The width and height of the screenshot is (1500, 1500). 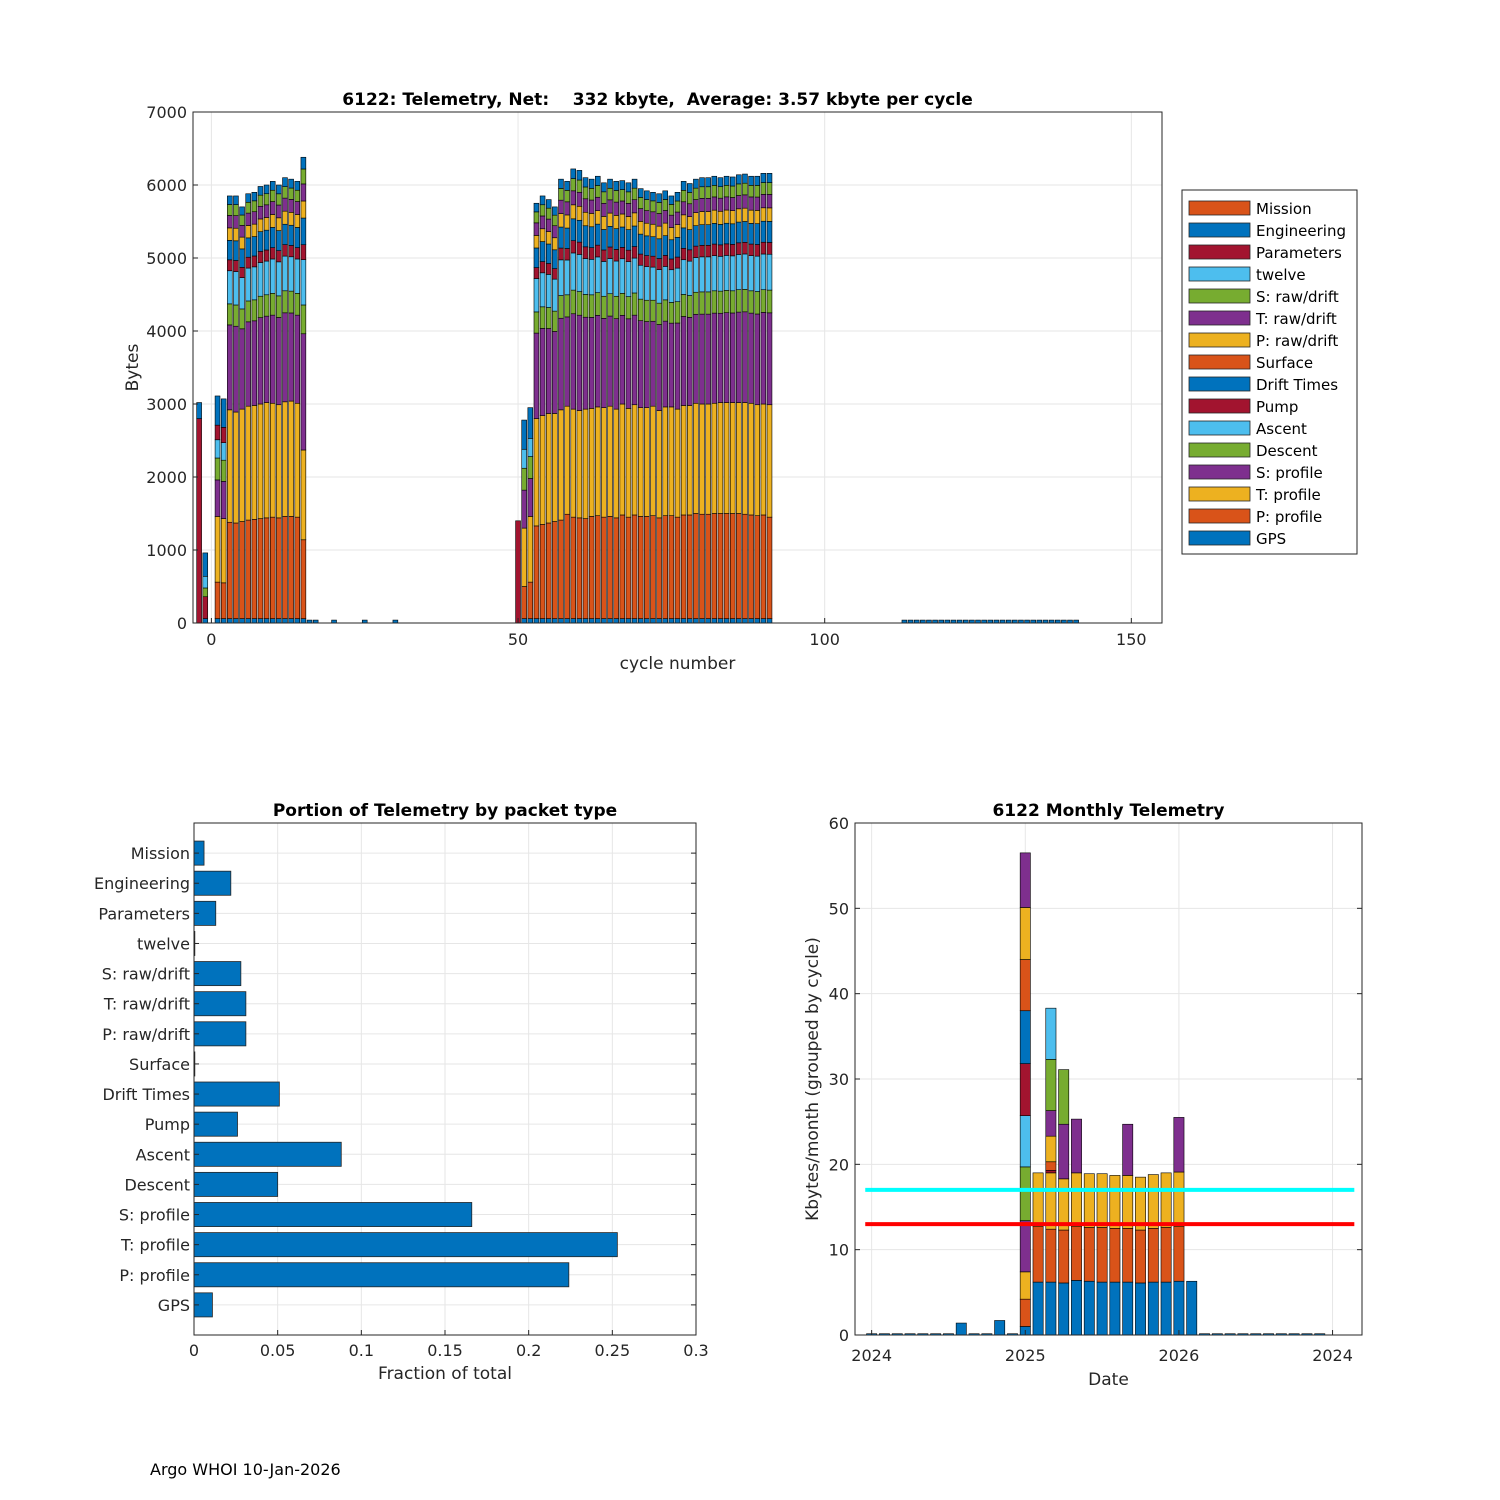 I want to click on y-tick-label: 5000, so click(x=166, y=258).